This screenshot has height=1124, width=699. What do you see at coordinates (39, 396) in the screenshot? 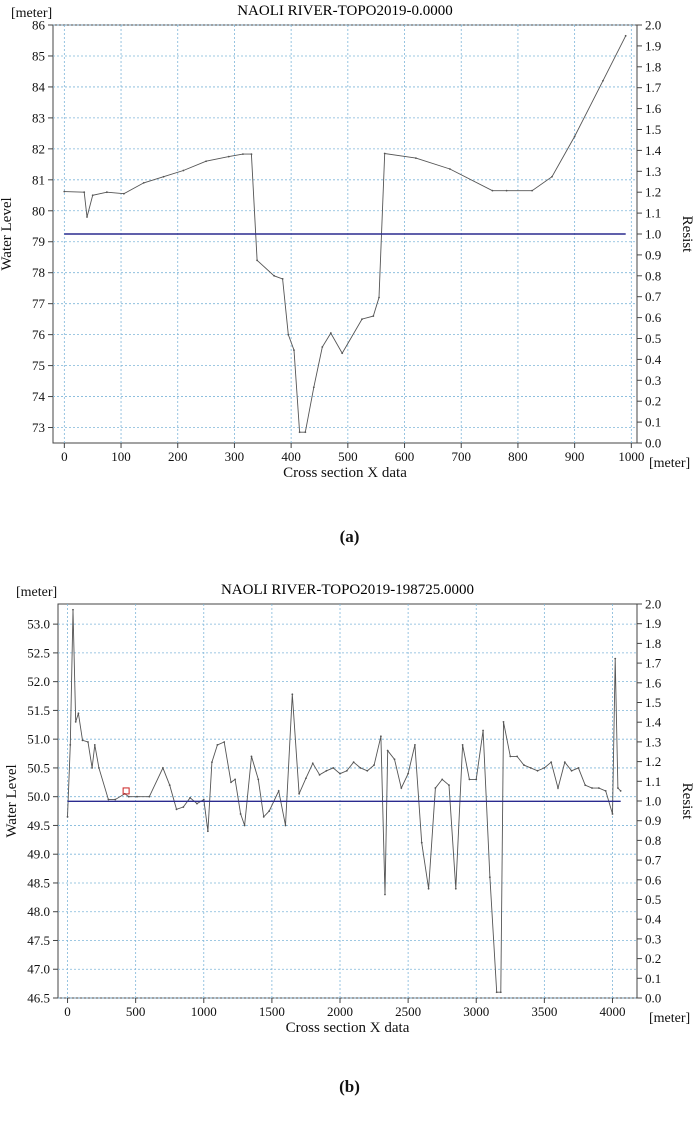
I see `y-tick-label: 74` at bounding box center [39, 396].